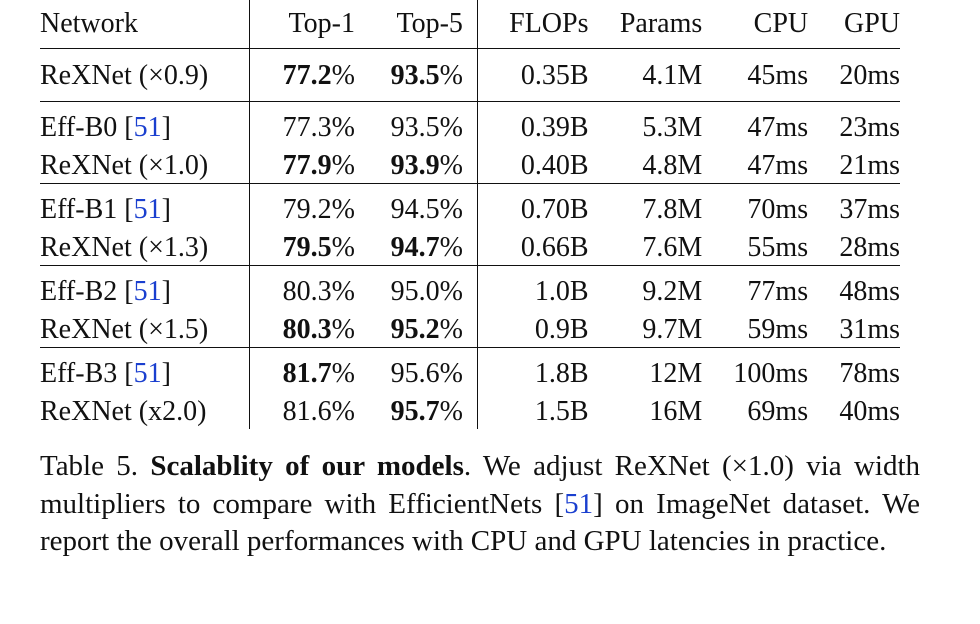  Describe the element at coordinates (307, 75) in the screenshot. I see `cell-top1-value: 77.2` at that location.